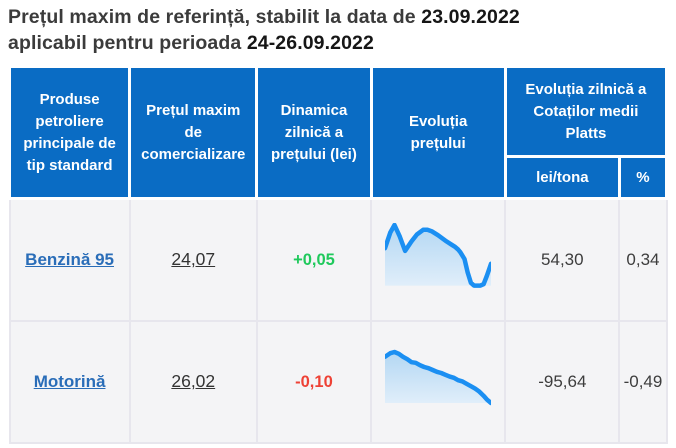 This screenshot has width=676, height=448. I want to click on title-text-2: aplicabil pentru perioada, so click(127, 43).